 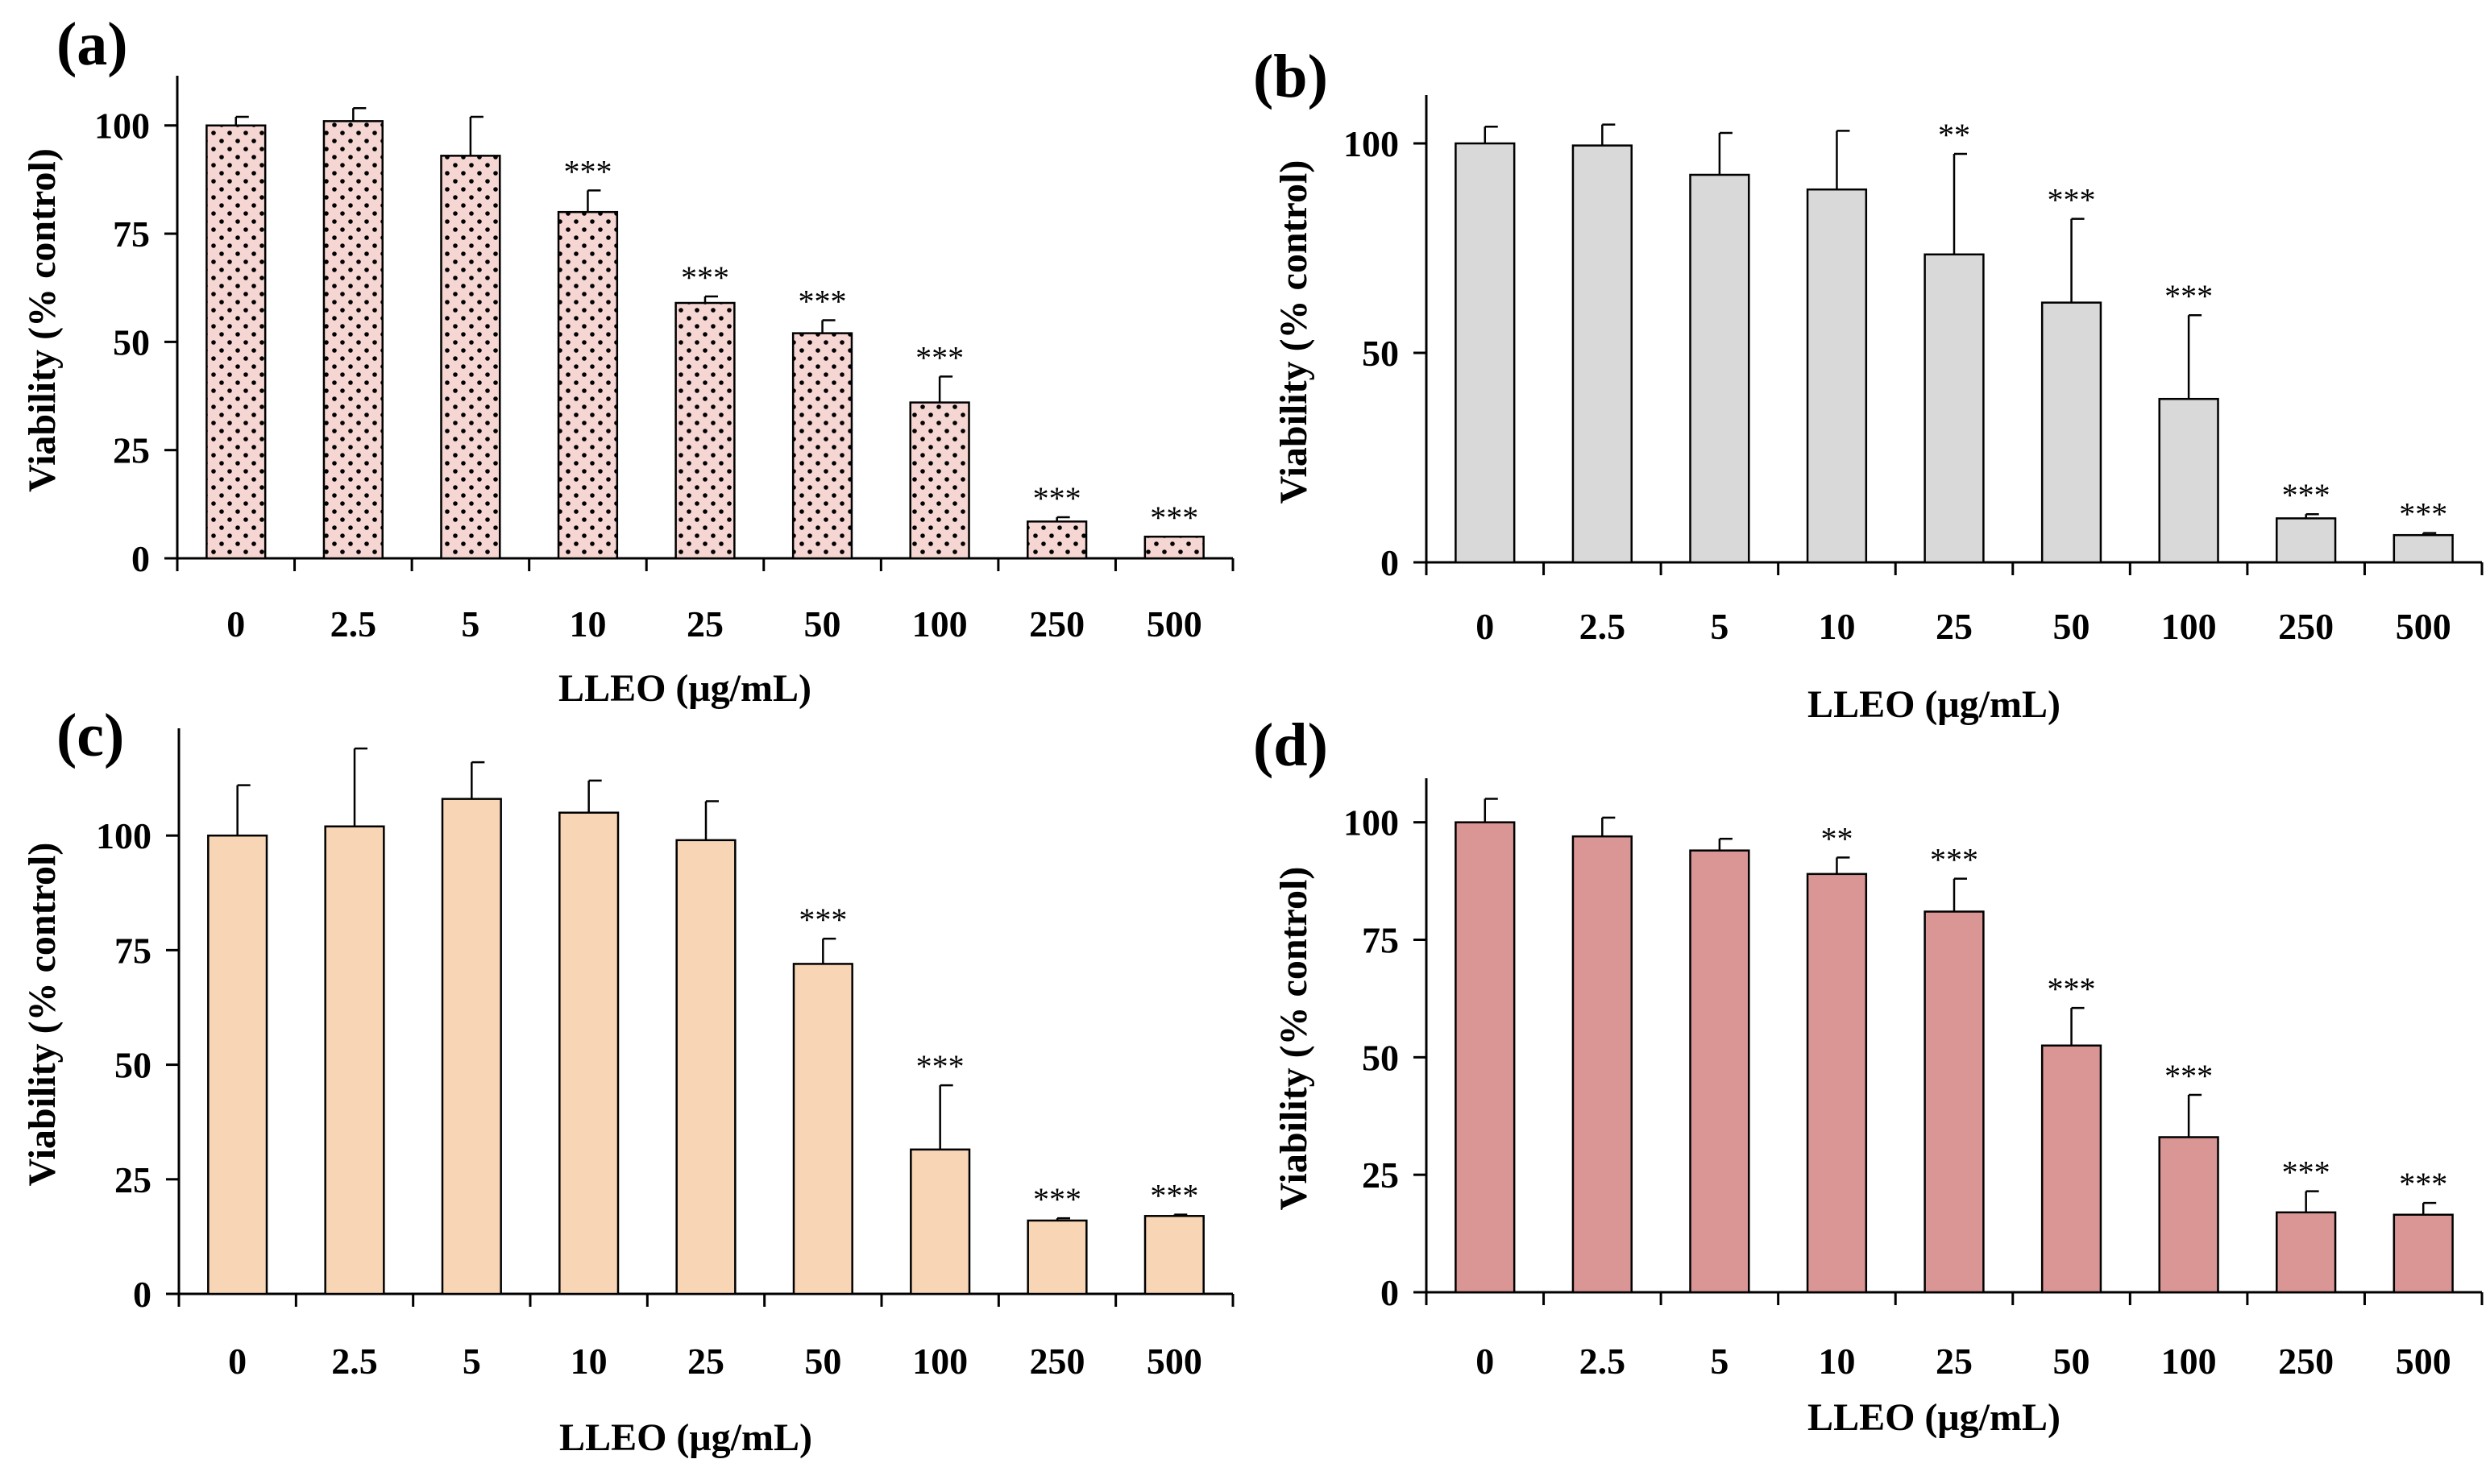 I want to click on panel-label: (b), so click(x=1291, y=76).